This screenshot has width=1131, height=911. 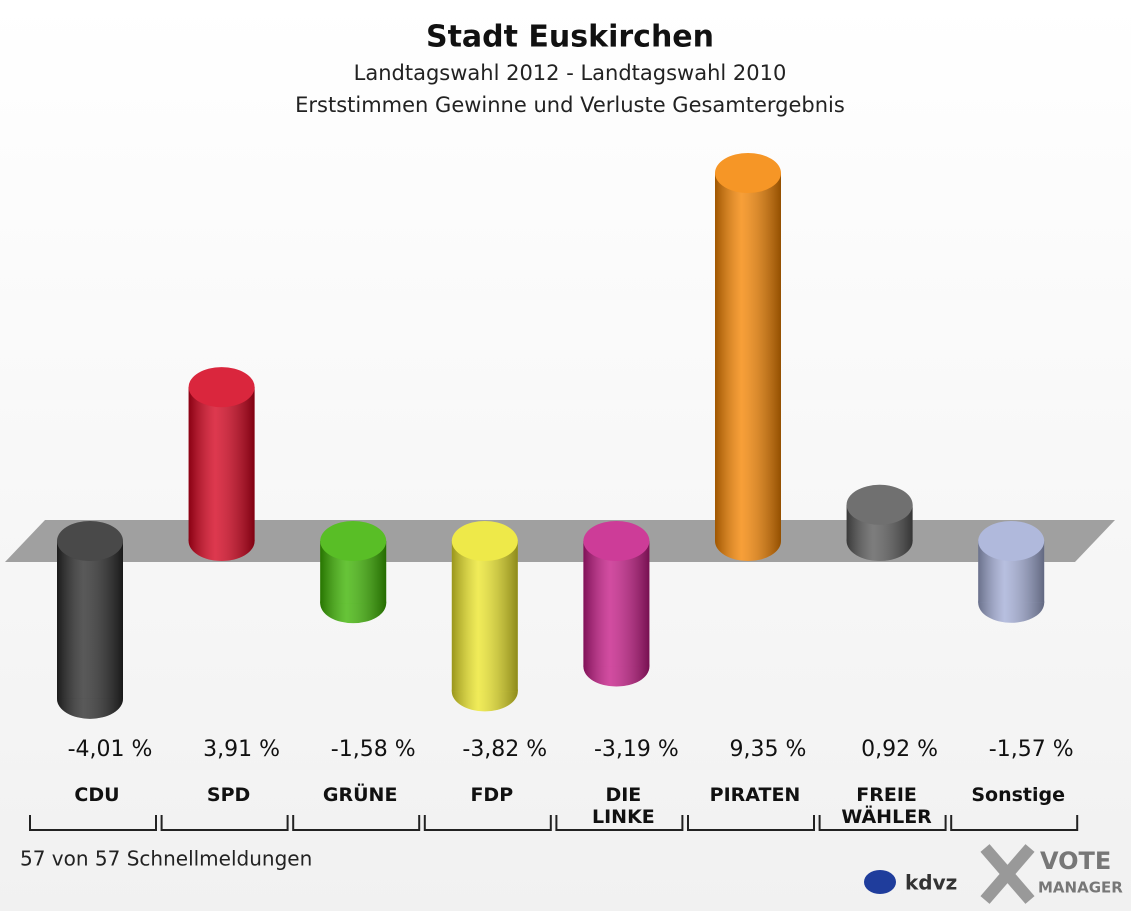 I want to click on logo-text: MANAGER, so click(x=1080, y=888).